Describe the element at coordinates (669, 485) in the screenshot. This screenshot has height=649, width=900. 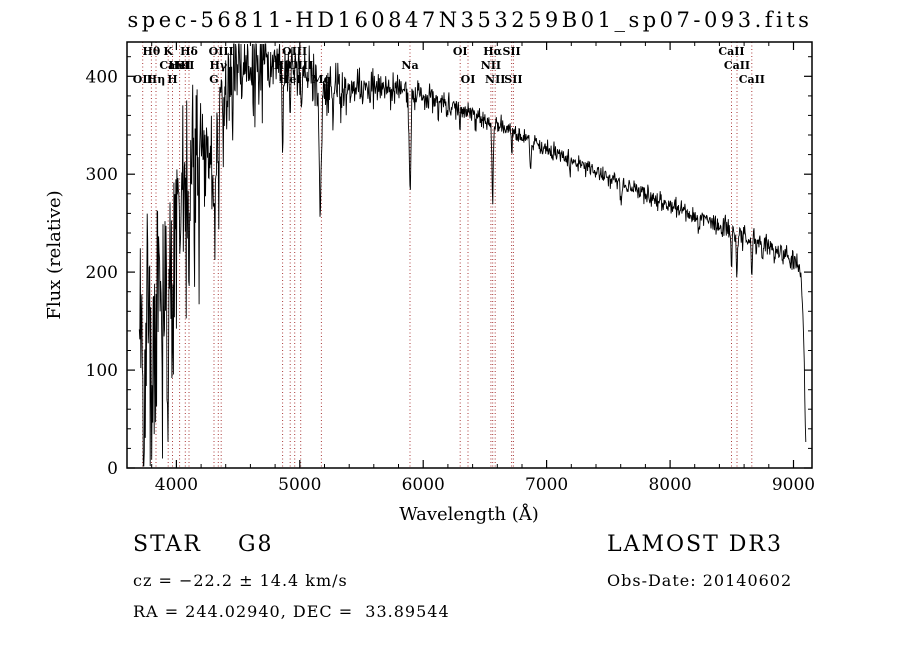
I see `x-tick-label: 8000` at that location.